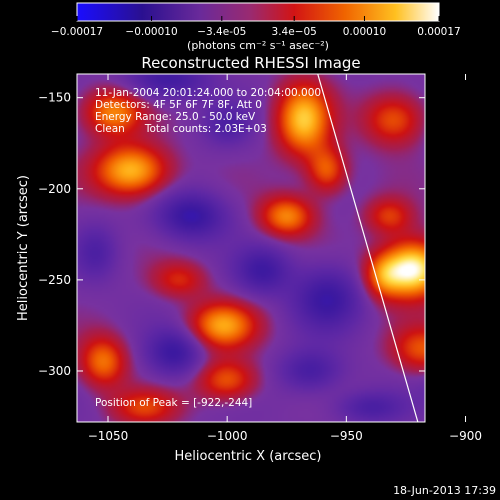 The width and height of the screenshot is (500, 500). I want to click on annotation-detectors: Detectors: 4F 5F 6F 7F 8F, Att 0, so click(178, 105).